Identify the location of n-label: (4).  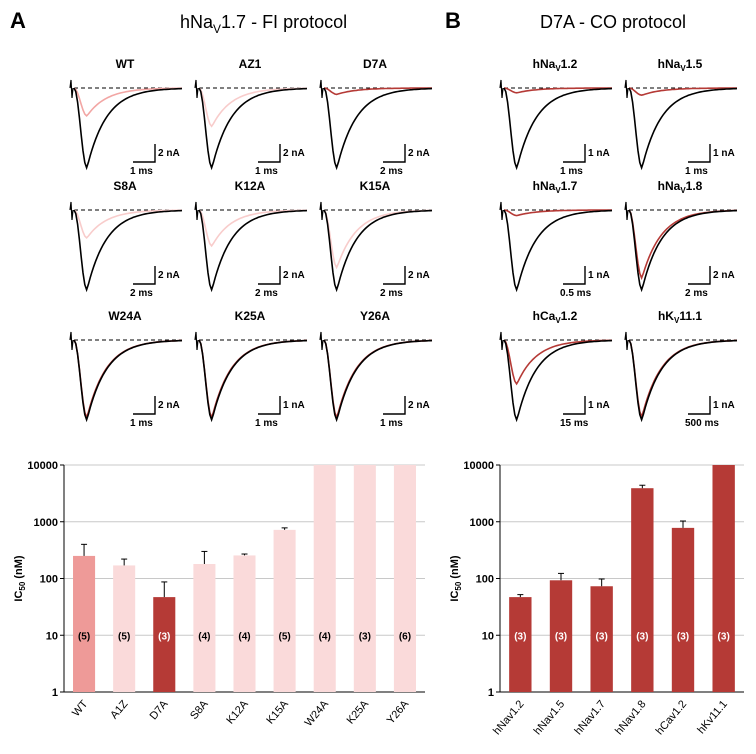
(204, 636).